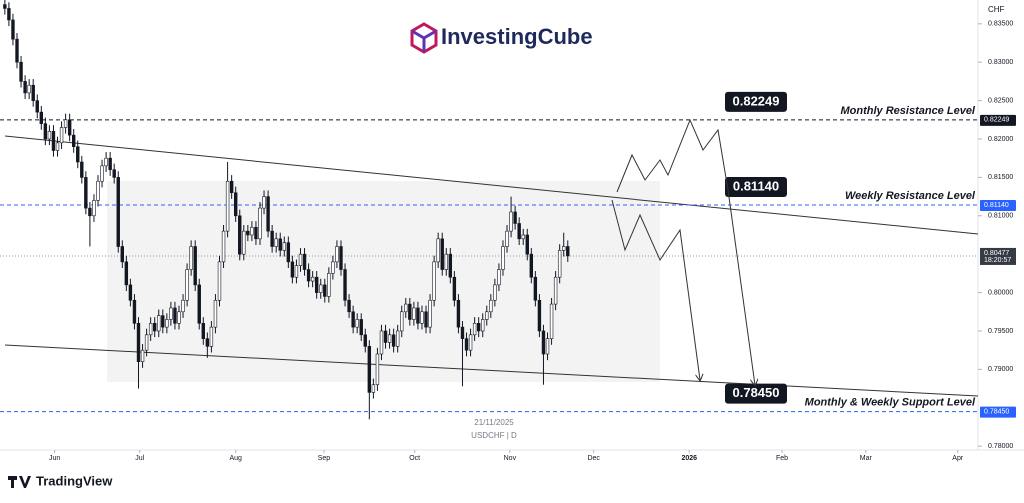 The height and width of the screenshot is (503, 1024). What do you see at coordinates (139, 458) in the screenshot?
I see `x-tick-label: Jul` at bounding box center [139, 458].